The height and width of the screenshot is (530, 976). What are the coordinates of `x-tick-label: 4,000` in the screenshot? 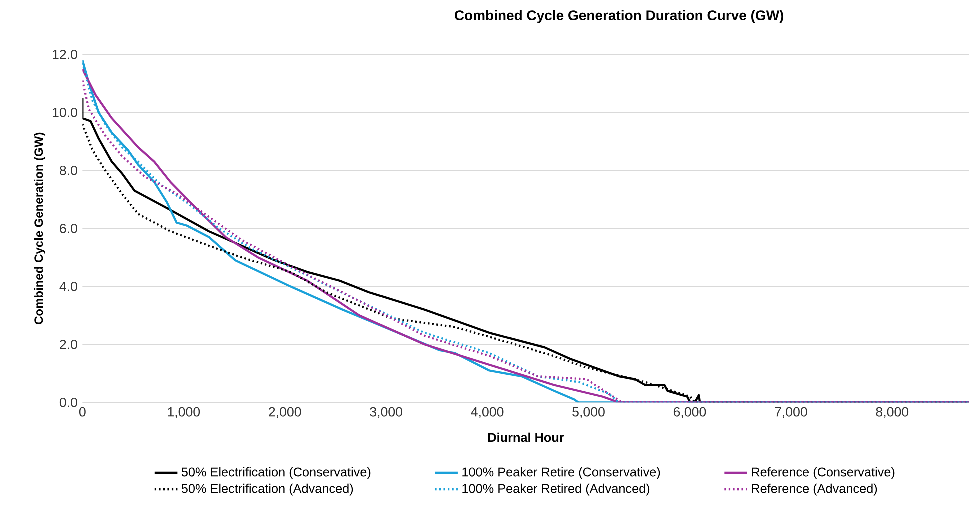 It's located at (487, 412).